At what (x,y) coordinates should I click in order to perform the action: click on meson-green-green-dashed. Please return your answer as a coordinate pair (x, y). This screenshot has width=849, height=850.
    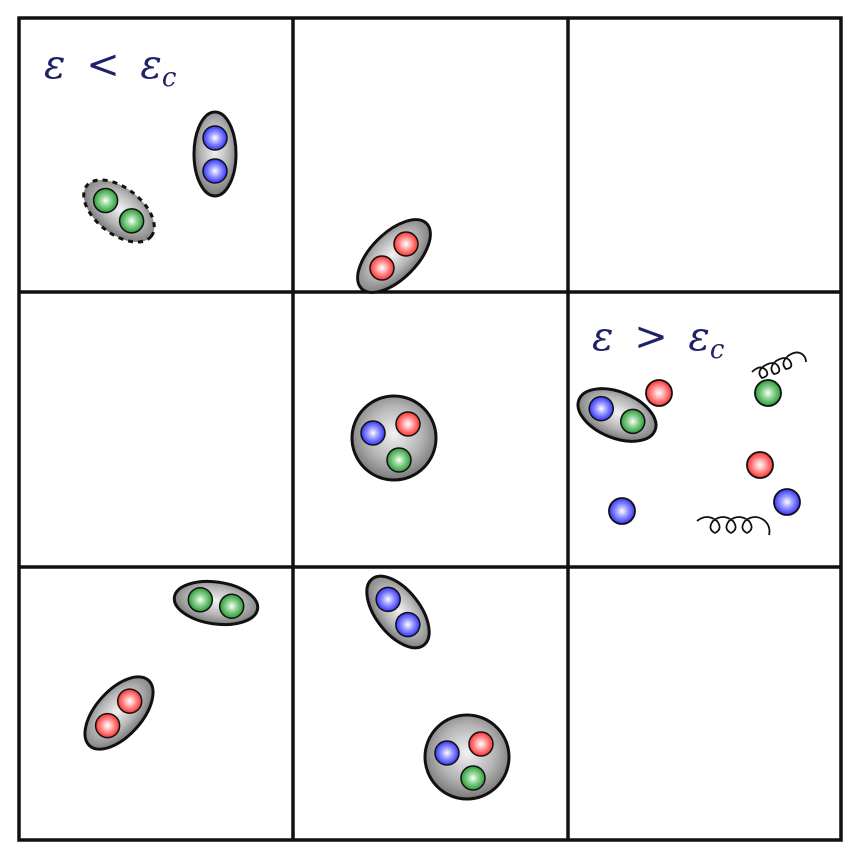
    Looking at the image, I should click on (119, 211).